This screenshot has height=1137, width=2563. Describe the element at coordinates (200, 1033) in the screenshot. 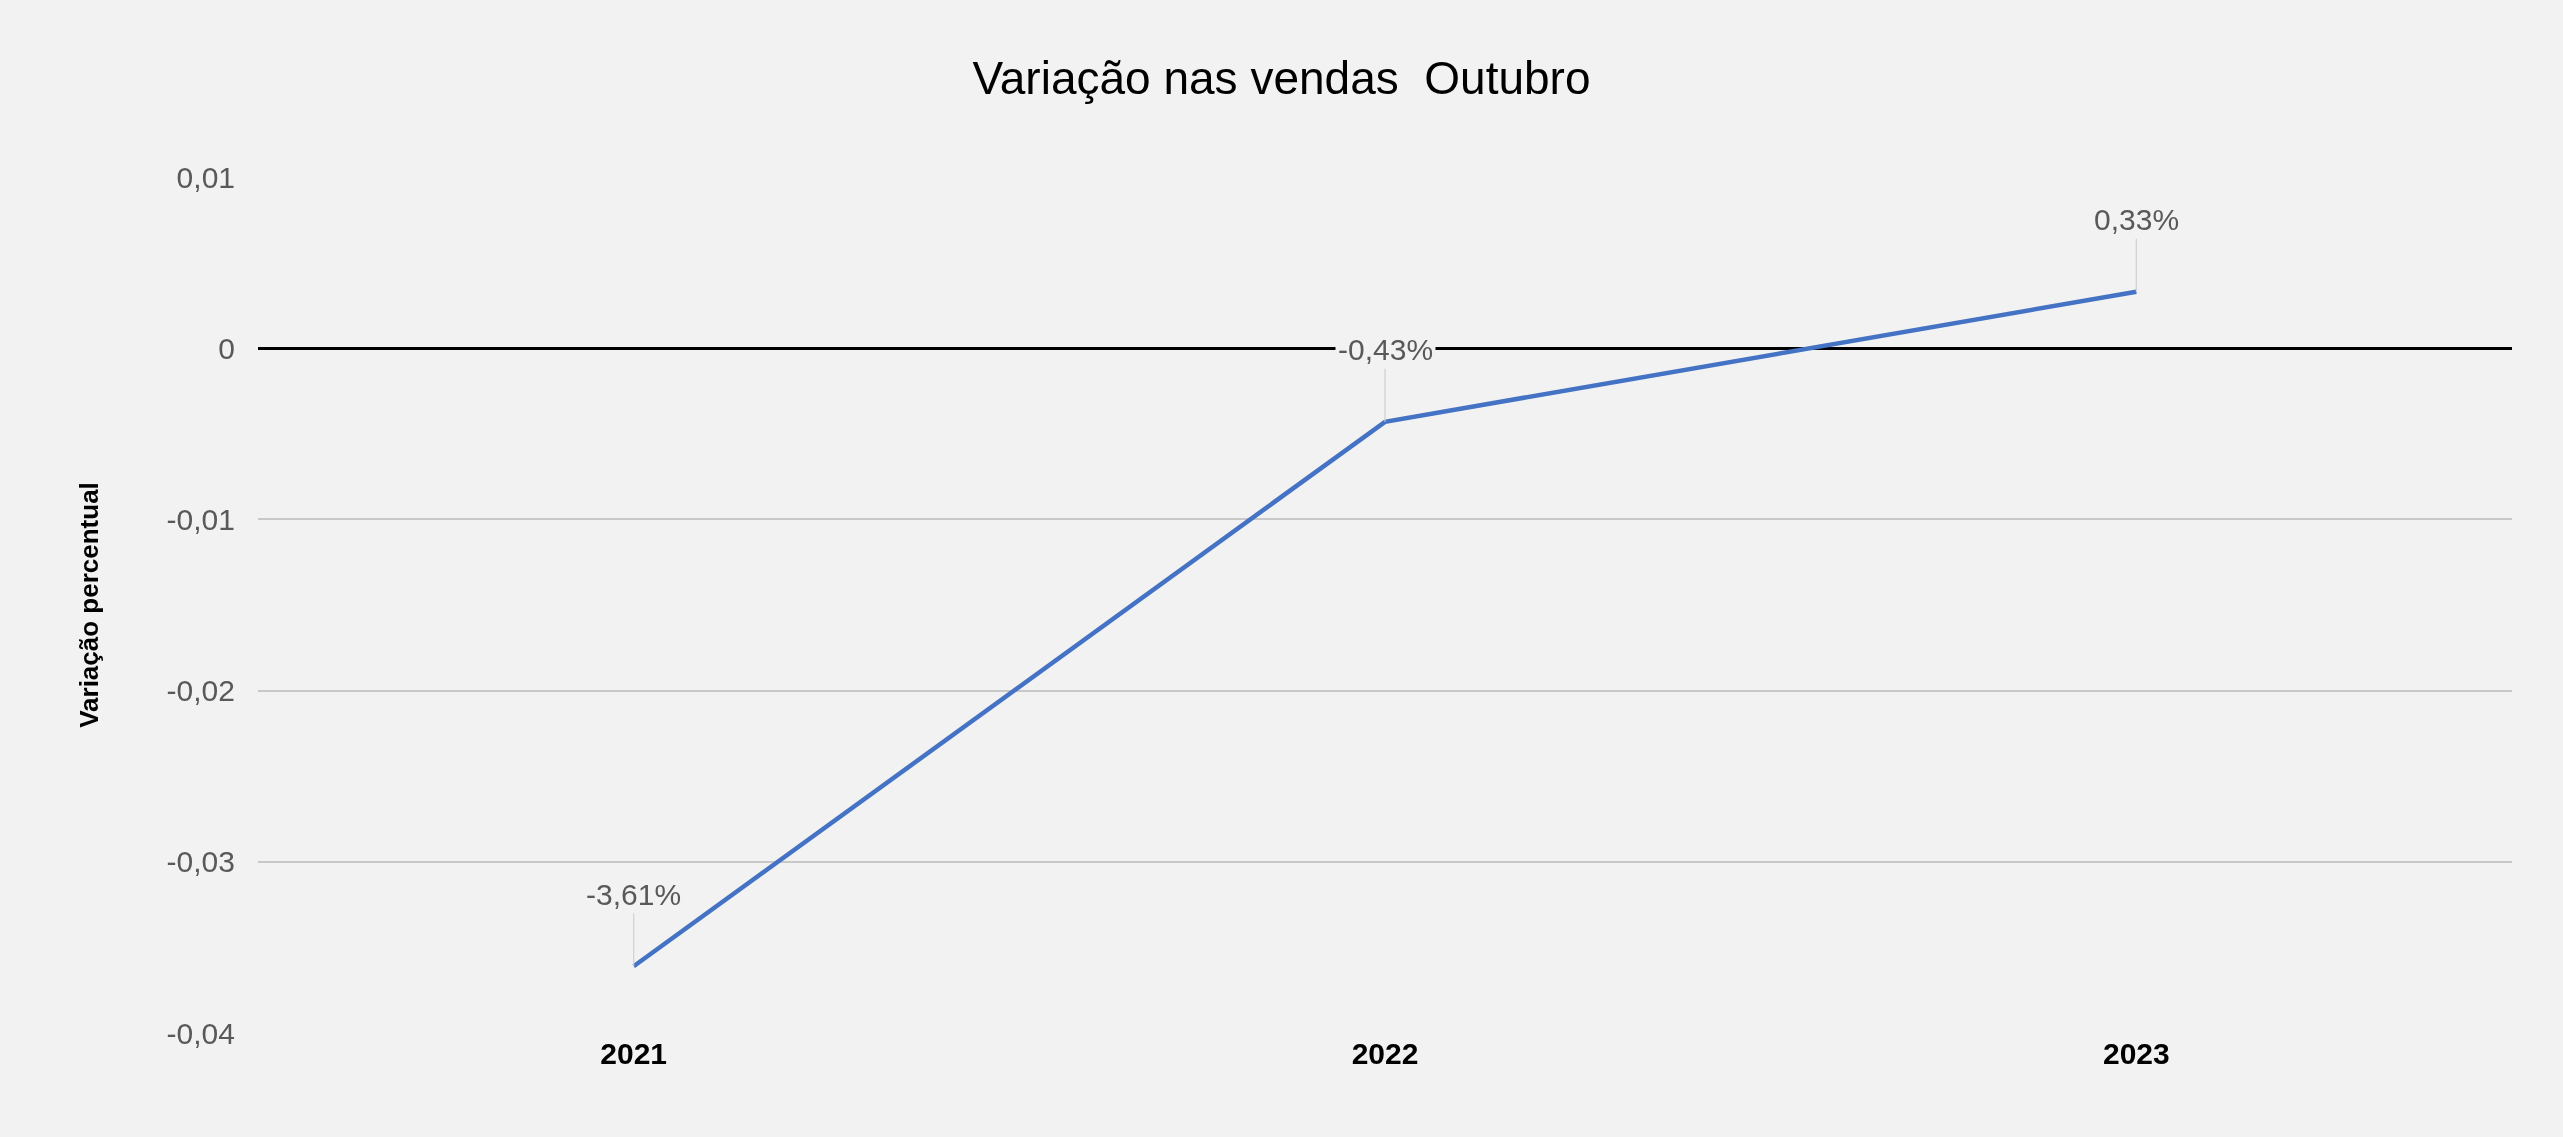

I see `y-tick-label: -0,04` at that location.